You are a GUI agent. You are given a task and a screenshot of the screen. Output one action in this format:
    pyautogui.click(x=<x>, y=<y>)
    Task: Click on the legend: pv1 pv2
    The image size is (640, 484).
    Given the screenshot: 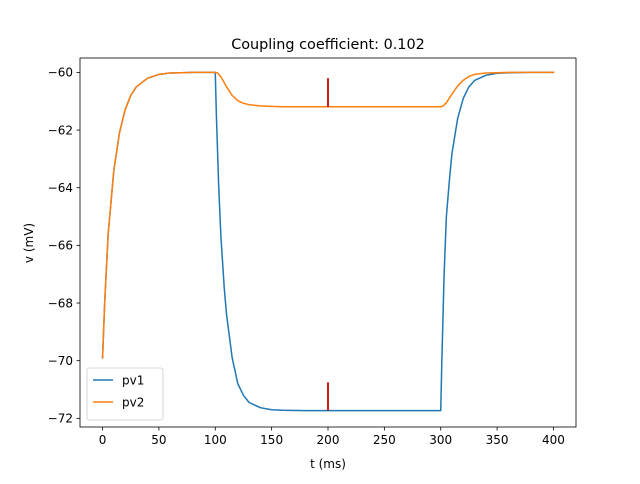 What is the action you would take?
    pyautogui.click(x=125, y=394)
    